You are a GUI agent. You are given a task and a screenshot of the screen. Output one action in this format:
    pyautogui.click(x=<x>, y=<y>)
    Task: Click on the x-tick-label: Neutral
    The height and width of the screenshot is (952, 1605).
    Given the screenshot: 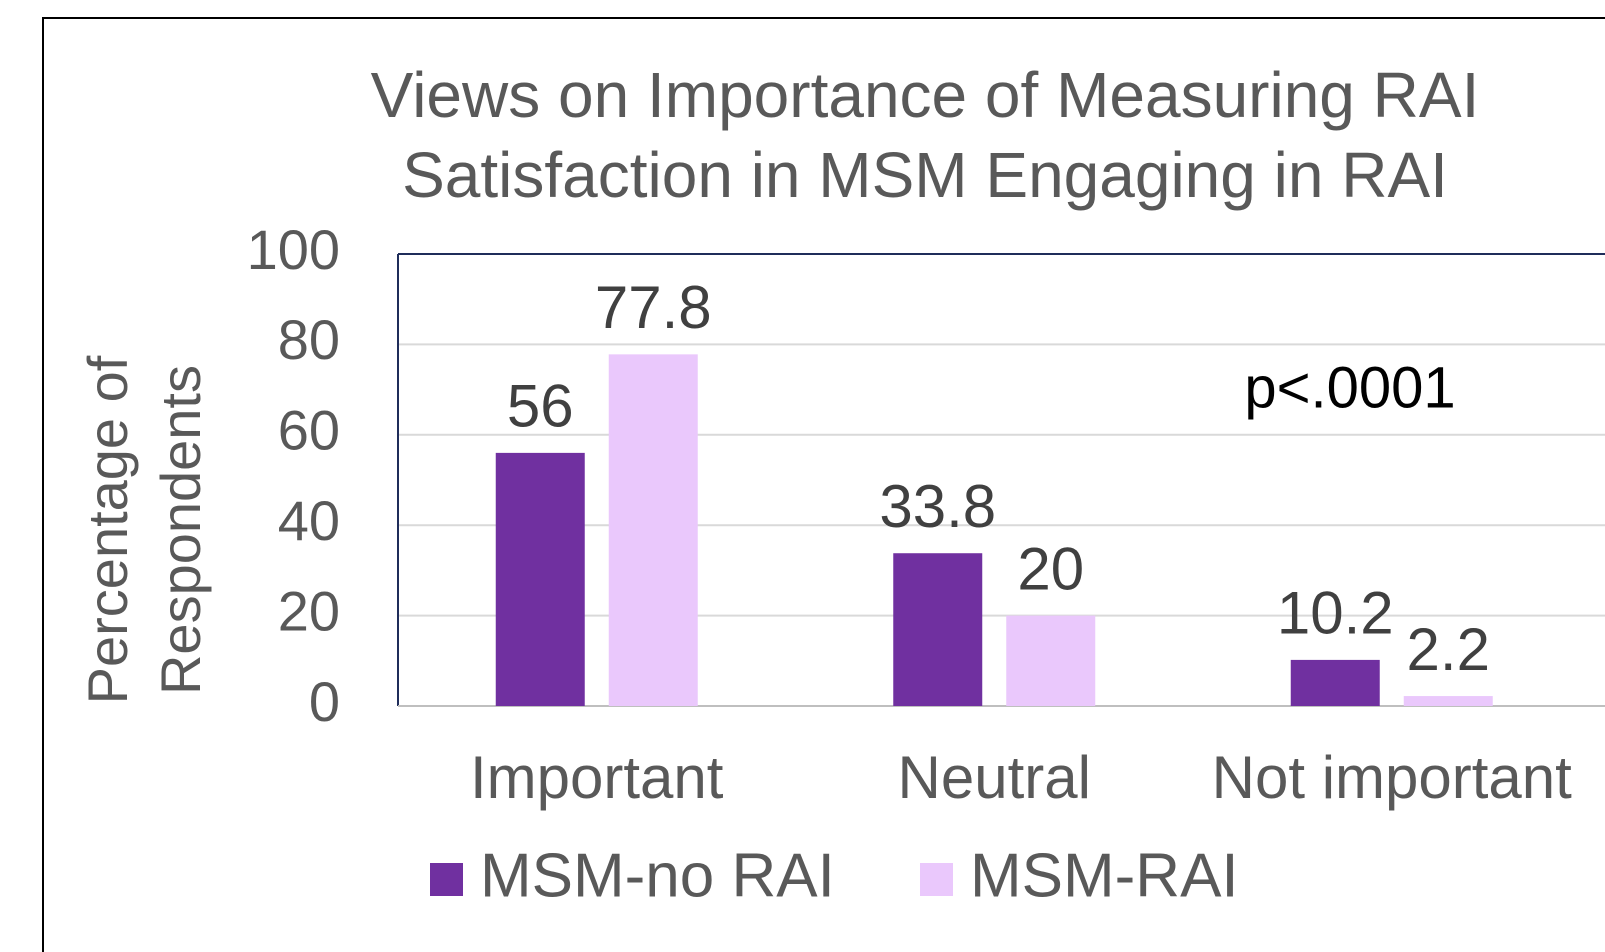 What is the action you would take?
    pyautogui.click(x=994, y=777)
    